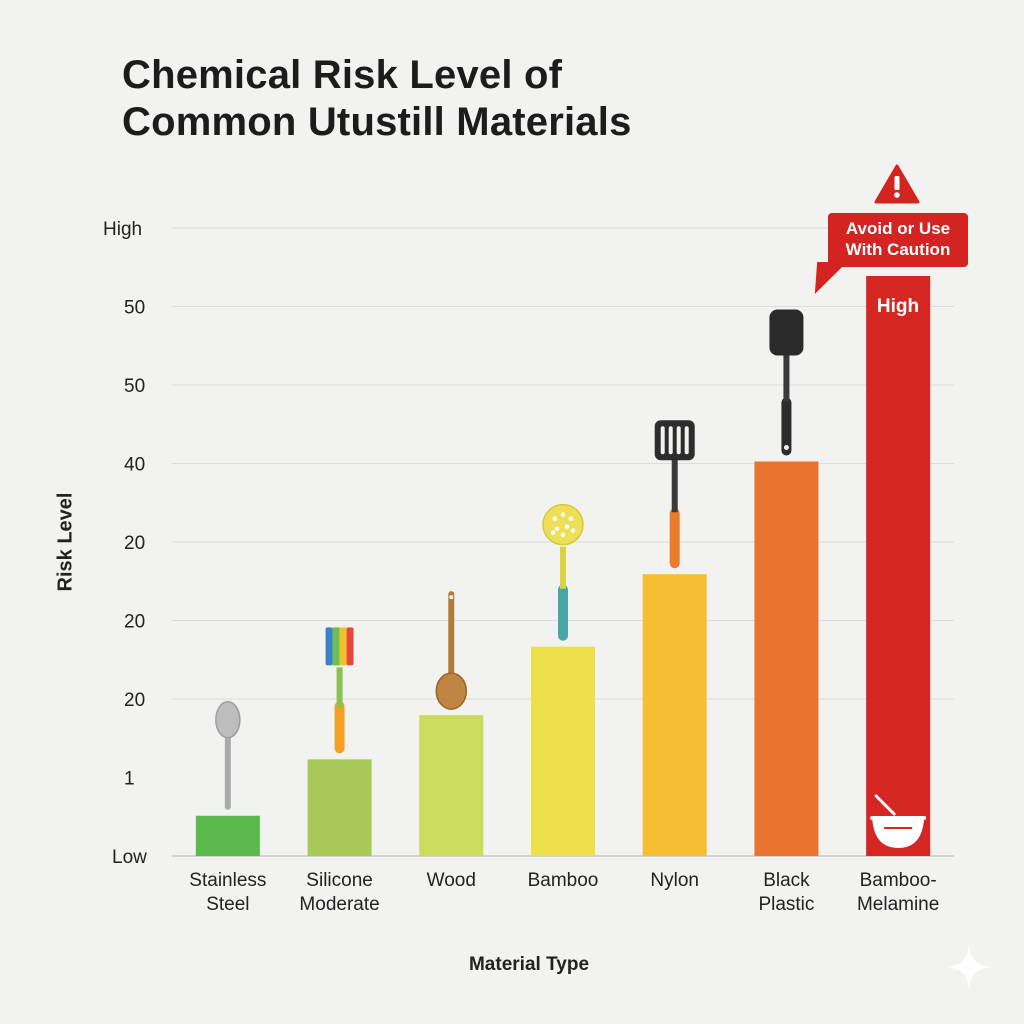  What do you see at coordinates (342, 75) in the screenshot?
I see `chart-title-line-1: Chemical Risk Level of` at bounding box center [342, 75].